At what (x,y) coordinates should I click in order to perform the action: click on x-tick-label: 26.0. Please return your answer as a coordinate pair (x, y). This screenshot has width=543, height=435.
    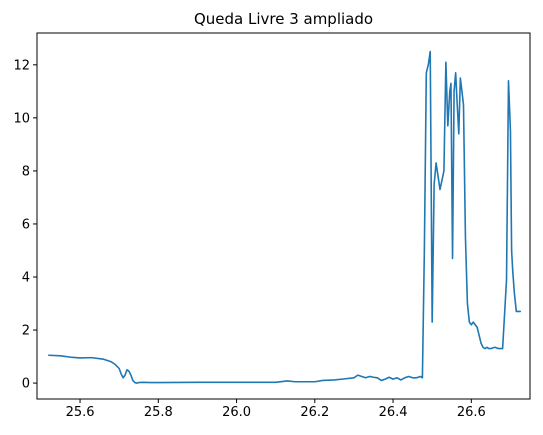
    Looking at the image, I should click on (236, 412).